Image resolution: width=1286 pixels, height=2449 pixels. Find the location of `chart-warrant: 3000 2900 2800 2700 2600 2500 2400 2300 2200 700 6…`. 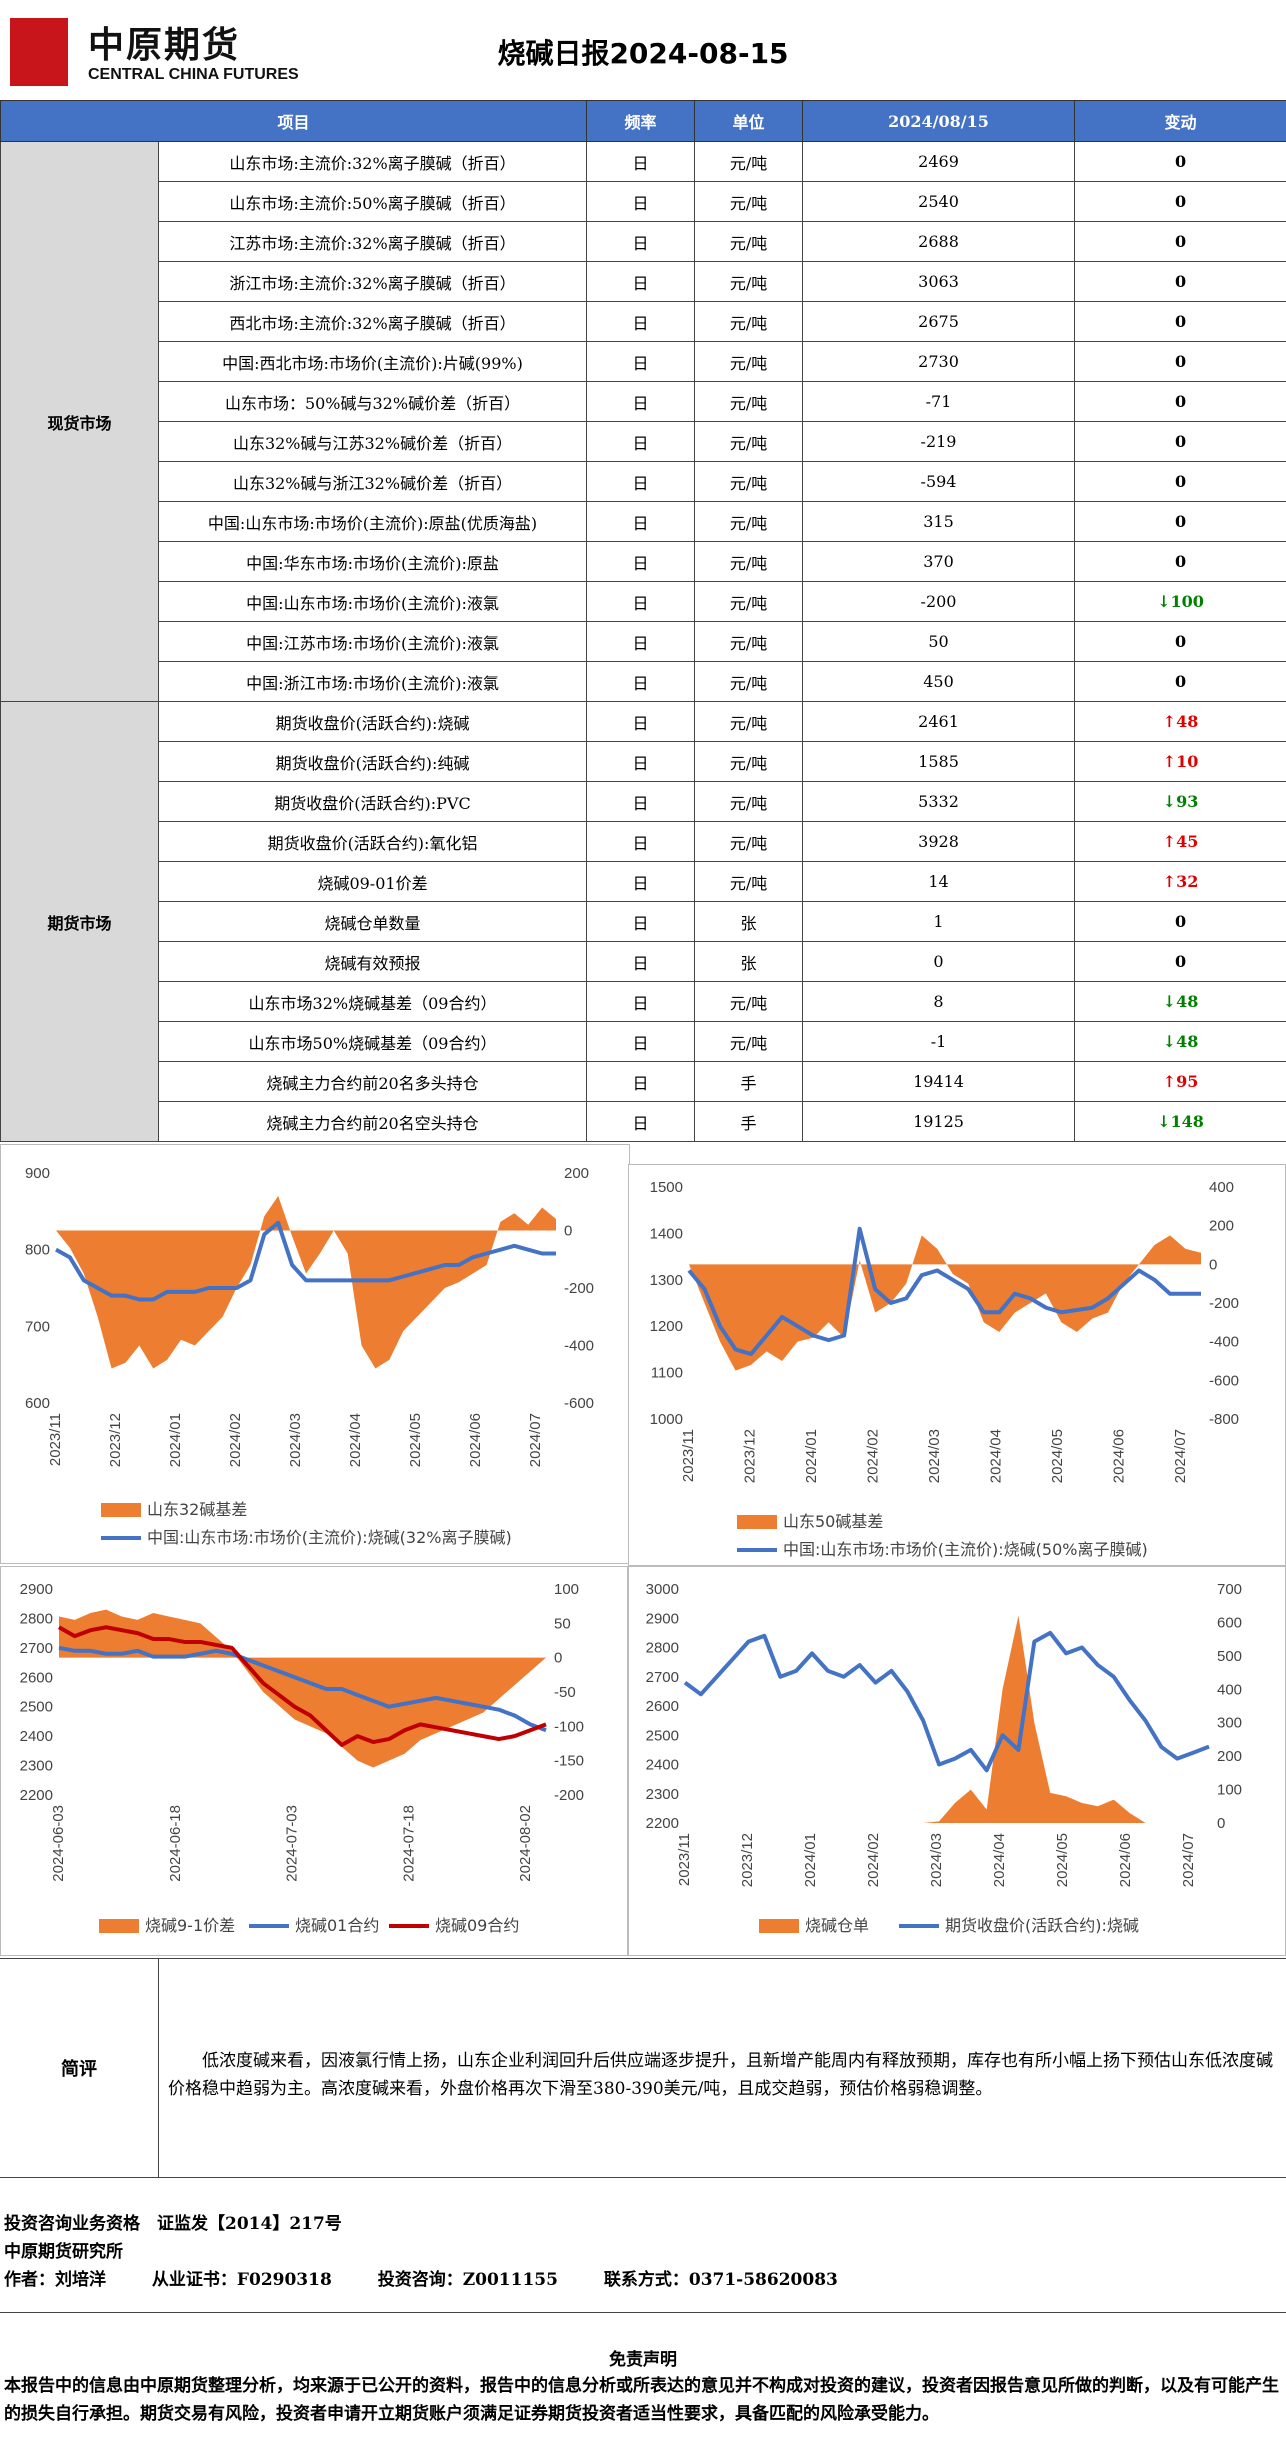

chart-warrant: 3000 2900 2800 2700 2600 2500 2400 2300 2200 700 6… is located at coordinates (957, 1761).